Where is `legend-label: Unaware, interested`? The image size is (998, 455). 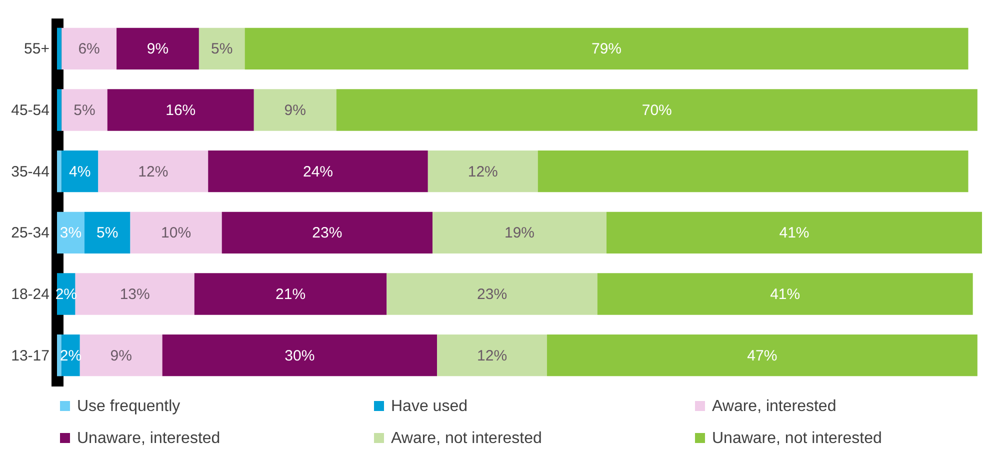 legend-label: Unaware, interested is located at coordinates (148, 438).